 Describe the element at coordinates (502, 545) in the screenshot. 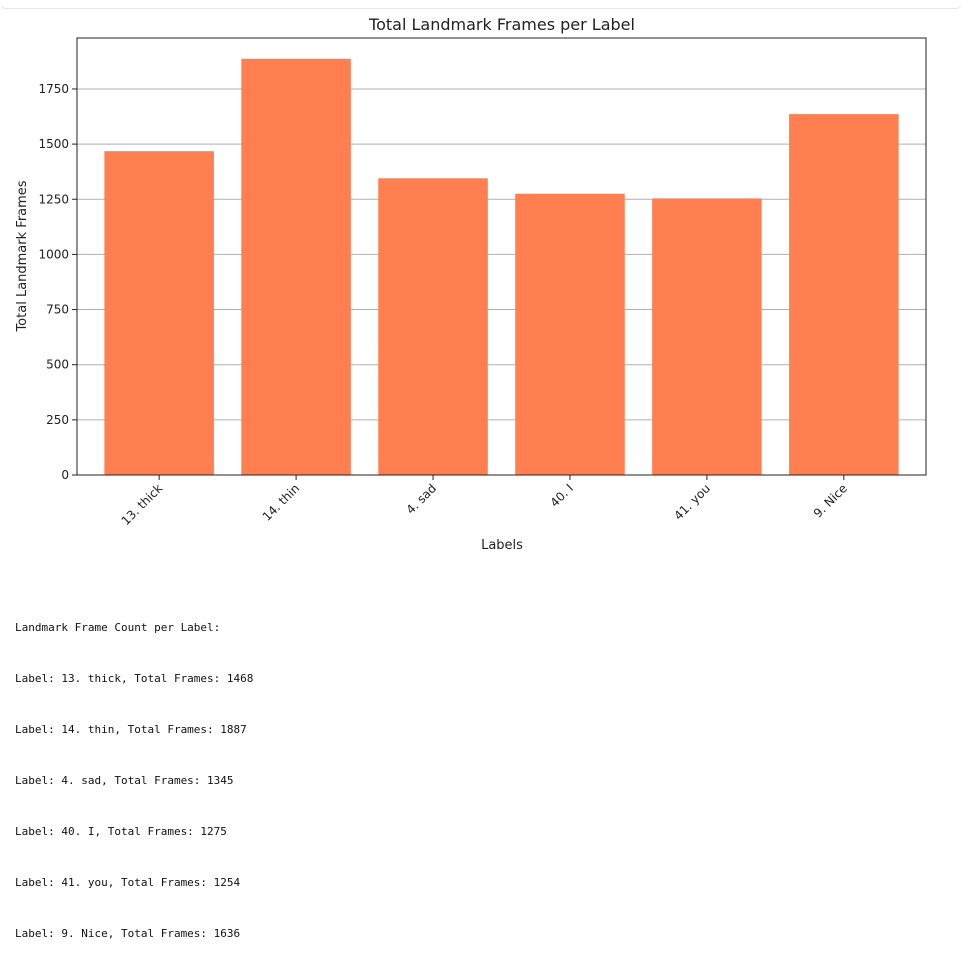

I see `x-axis-label: Labels` at that location.